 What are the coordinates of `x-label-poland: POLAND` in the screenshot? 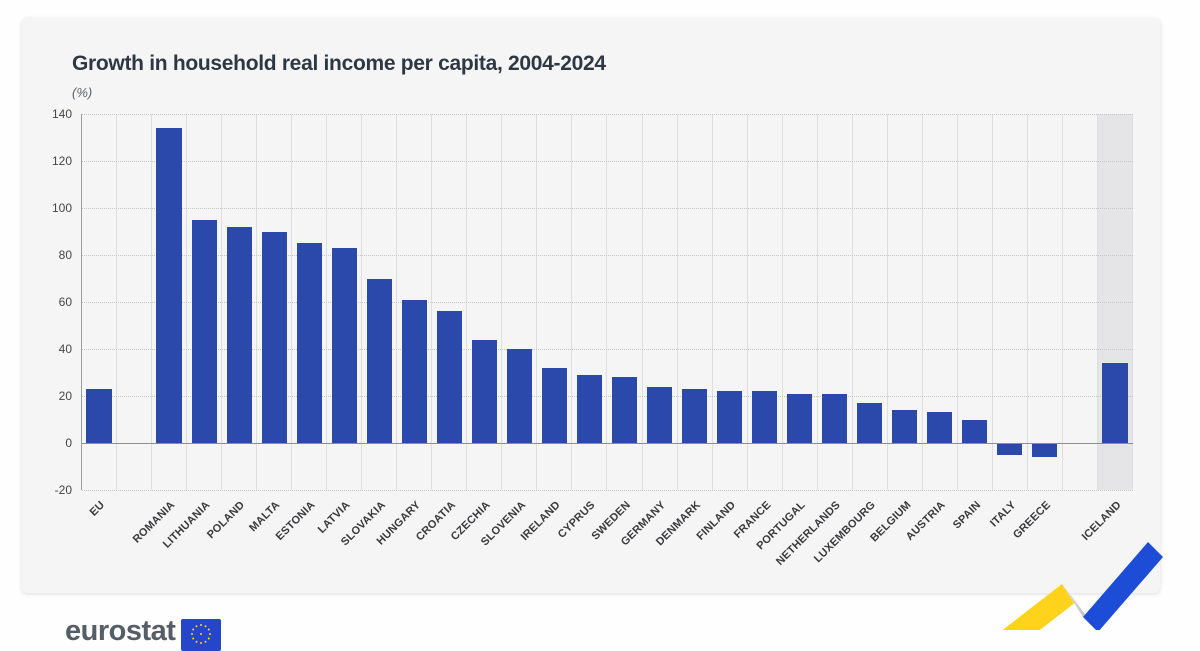 It's located at (226, 520).